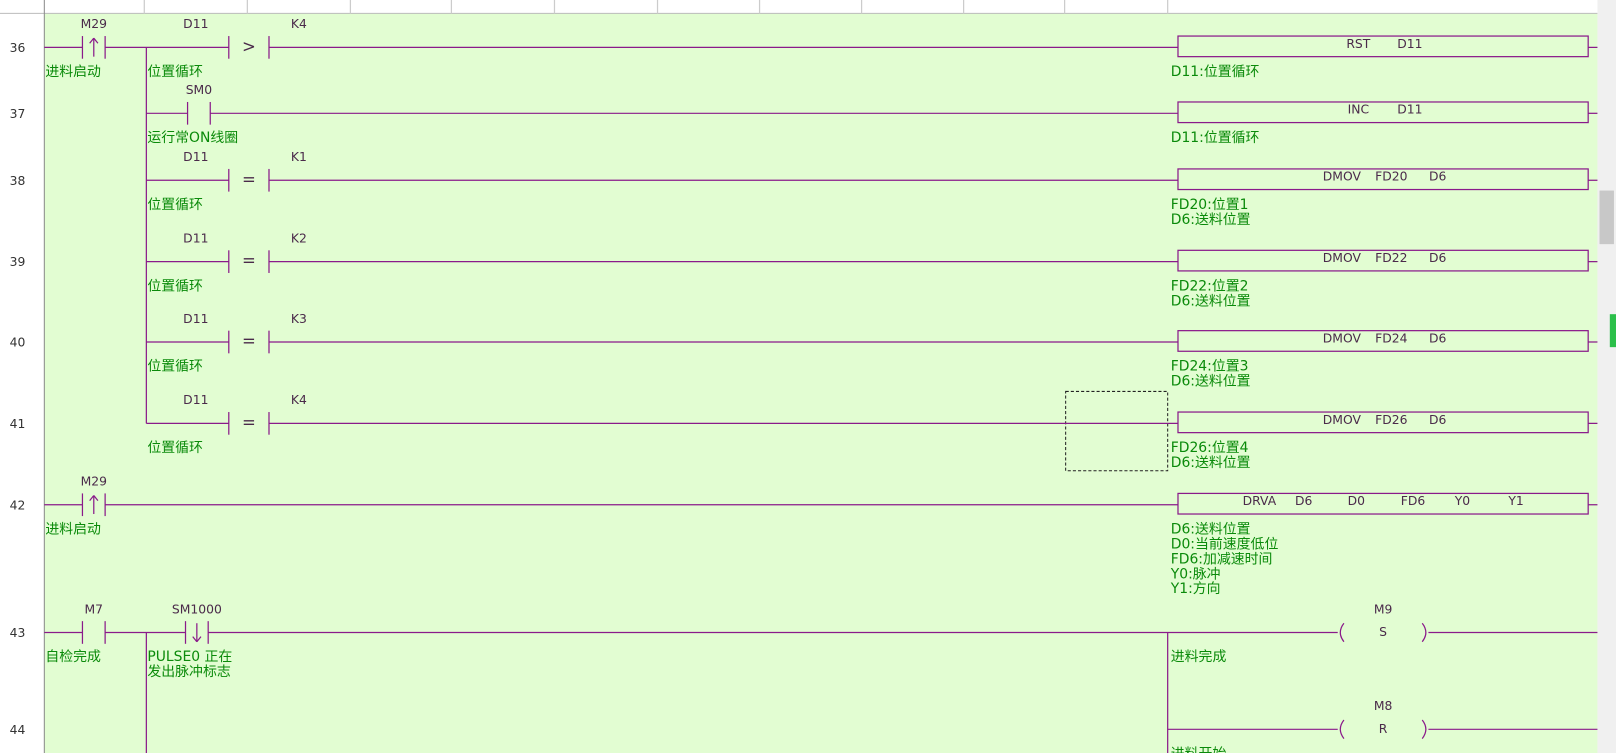 Image resolution: width=1616 pixels, height=753 pixels. What do you see at coordinates (73, 72) in the screenshot?
I see `device-comment: 进料启动` at bounding box center [73, 72].